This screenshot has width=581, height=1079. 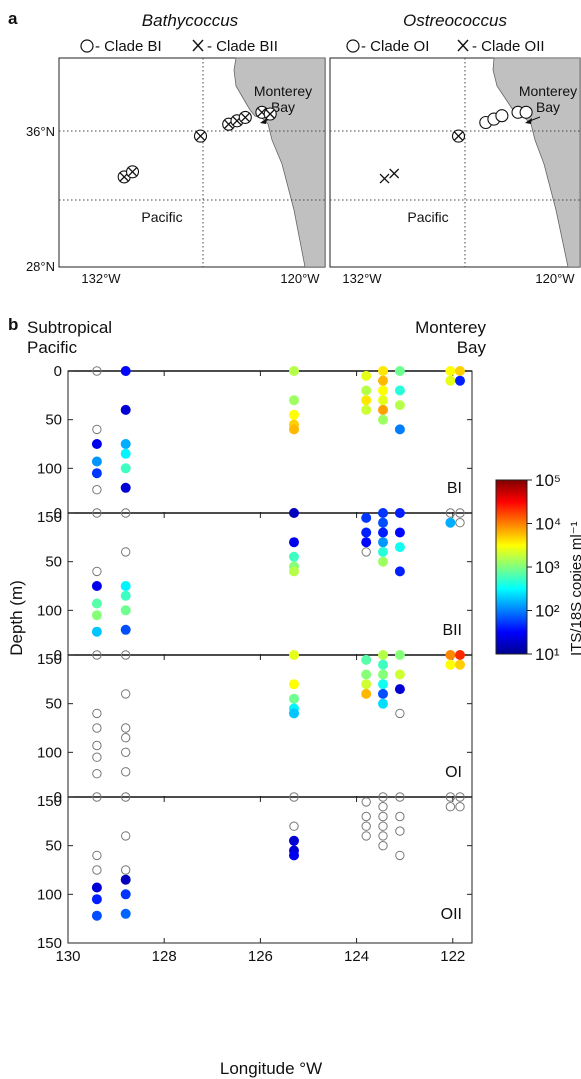 What do you see at coordinates (511, 567) in the screenshot?
I see `colorbar-gradient` at bounding box center [511, 567].